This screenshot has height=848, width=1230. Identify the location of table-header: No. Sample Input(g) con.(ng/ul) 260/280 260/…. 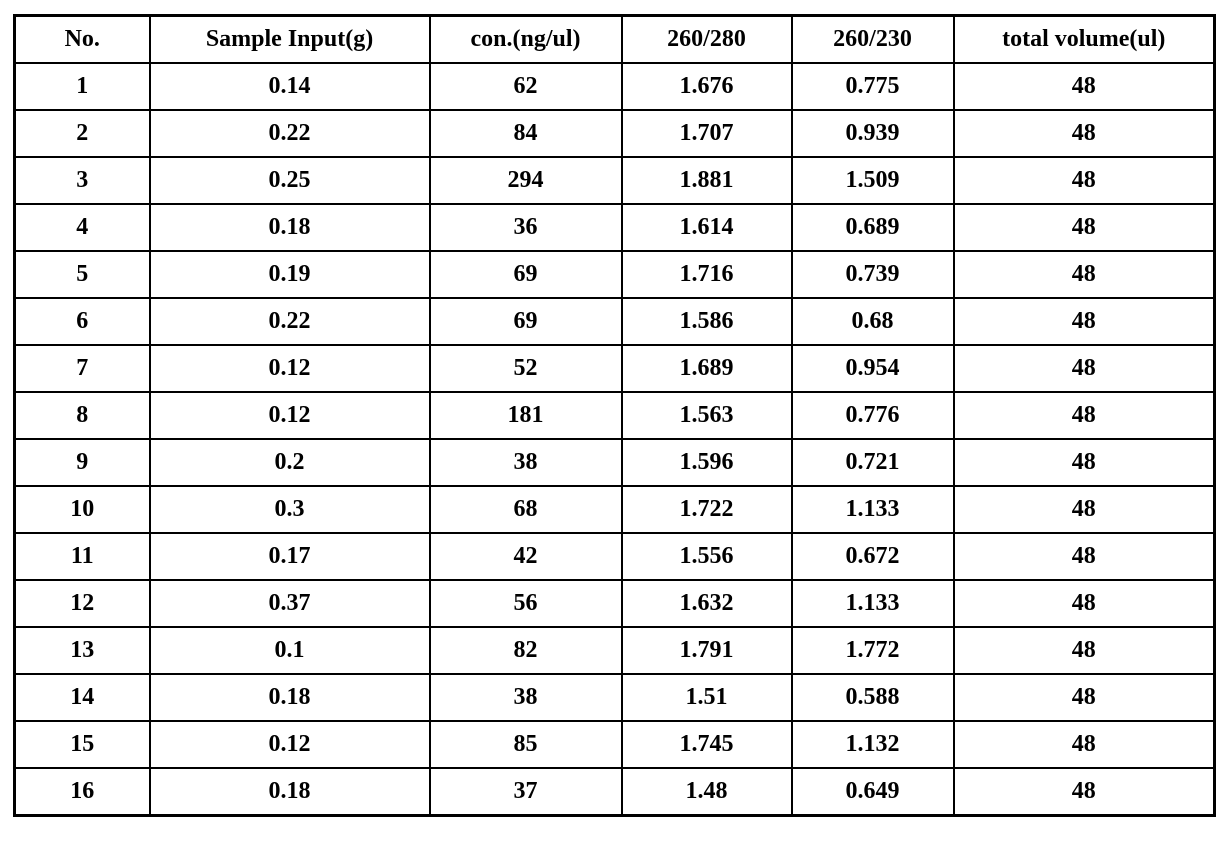
(614, 39).